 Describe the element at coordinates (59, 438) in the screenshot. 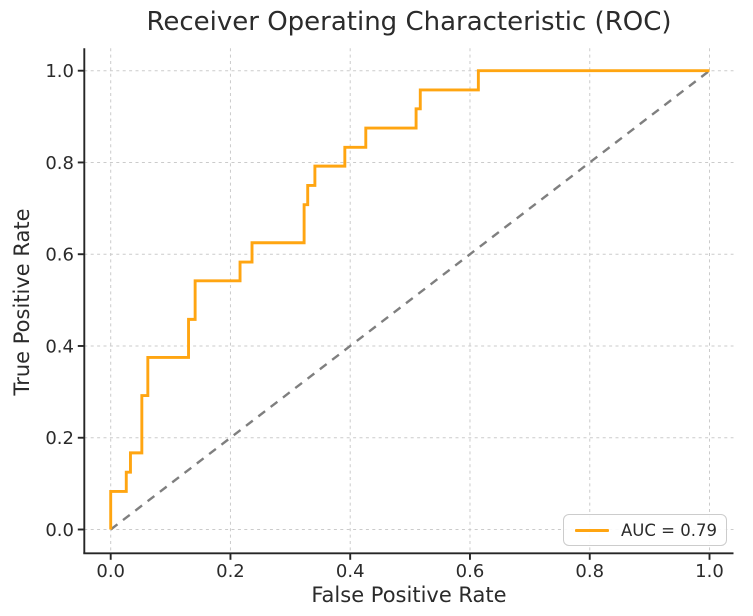

I see `y-tick-label: 0.2` at that location.